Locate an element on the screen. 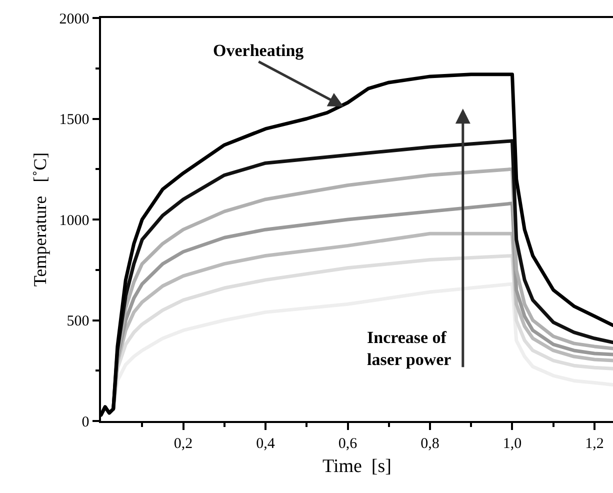 This screenshot has height=493, width=613. x-axis-title: Time [s] is located at coordinates (357, 467).